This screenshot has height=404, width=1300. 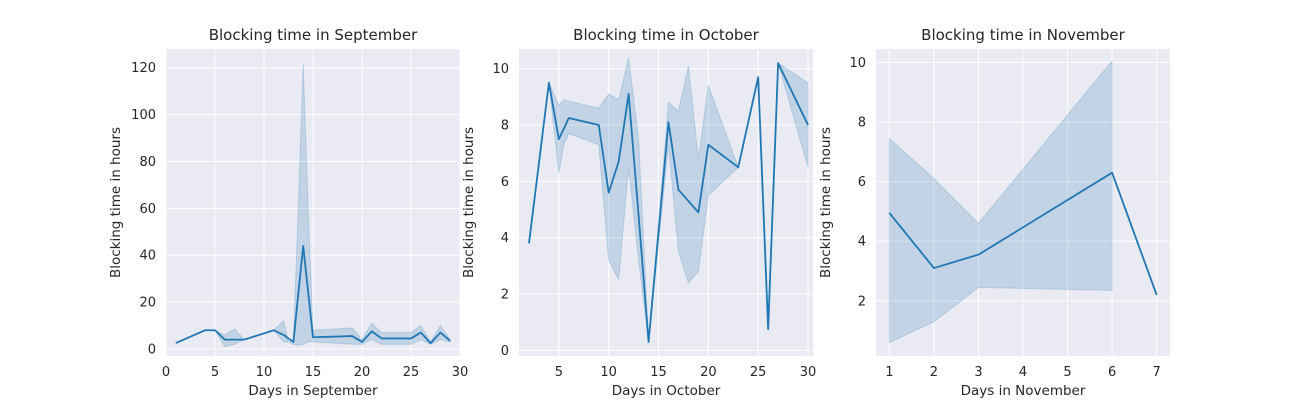 What do you see at coordinates (1023, 35) in the screenshot?
I see `chart-title: Blocking time in November` at bounding box center [1023, 35].